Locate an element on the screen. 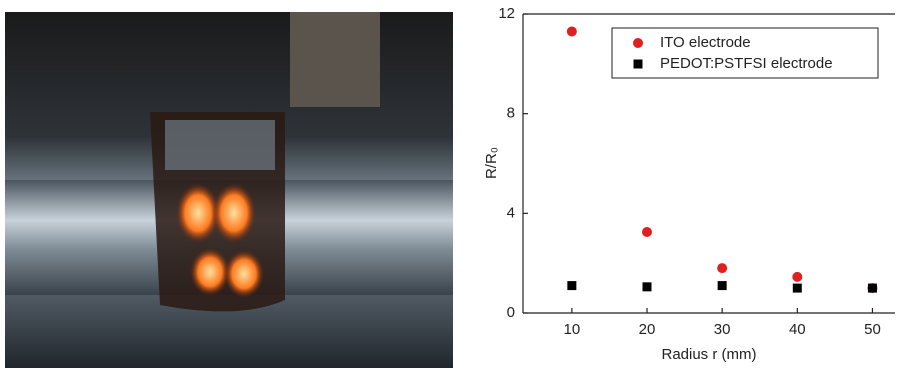 The width and height of the screenshot is (897, 368). x-axis-label: Radius r (mm) is located at coordinates (708, 354).